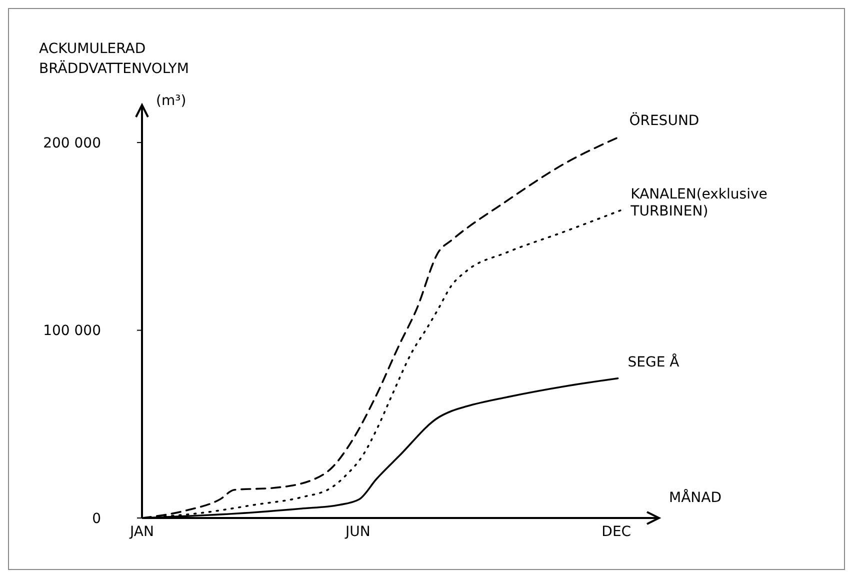 This screenshot has width=853, height=579. Describe the element at coordinates (357, 532) in the screenshot. I see `x-tick-label: JUN` at that location.